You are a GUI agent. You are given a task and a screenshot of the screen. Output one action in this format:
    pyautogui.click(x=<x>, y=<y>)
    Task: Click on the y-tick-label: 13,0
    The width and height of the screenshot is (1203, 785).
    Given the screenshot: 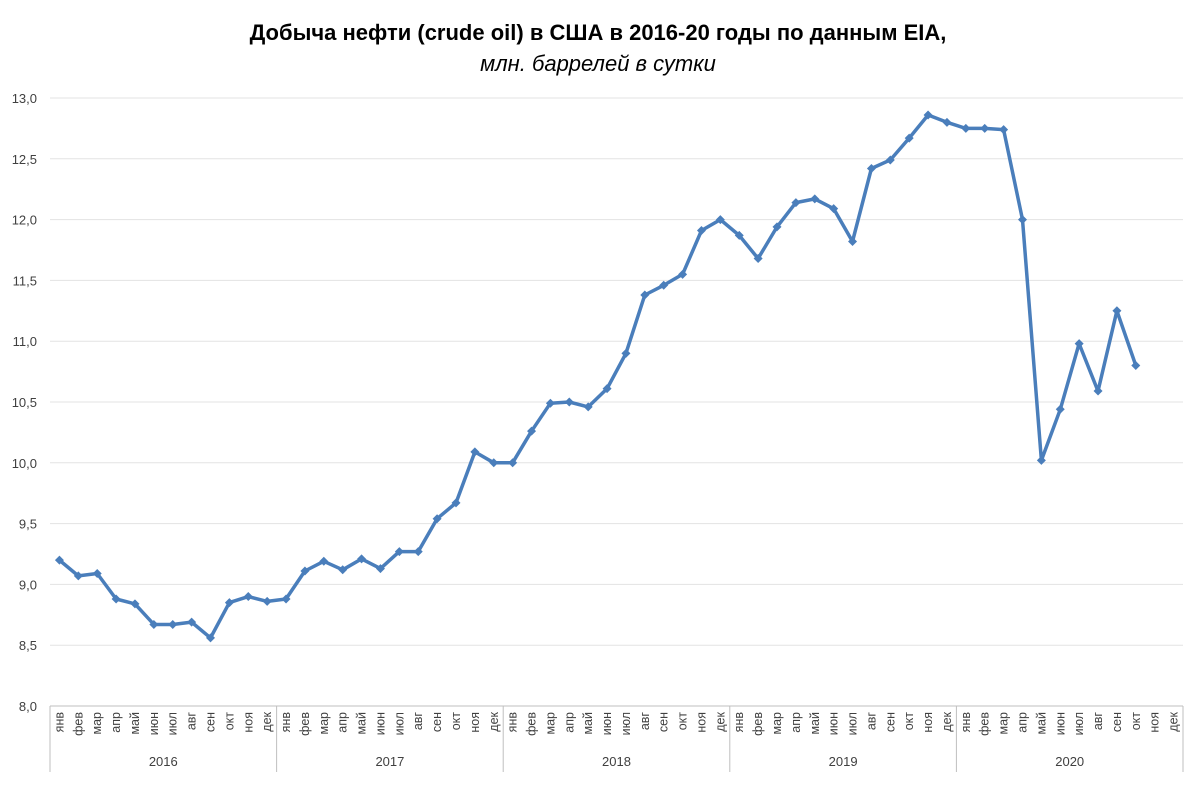 What is the action you would take?
    pyautogui.click(x=24, y=98)
    